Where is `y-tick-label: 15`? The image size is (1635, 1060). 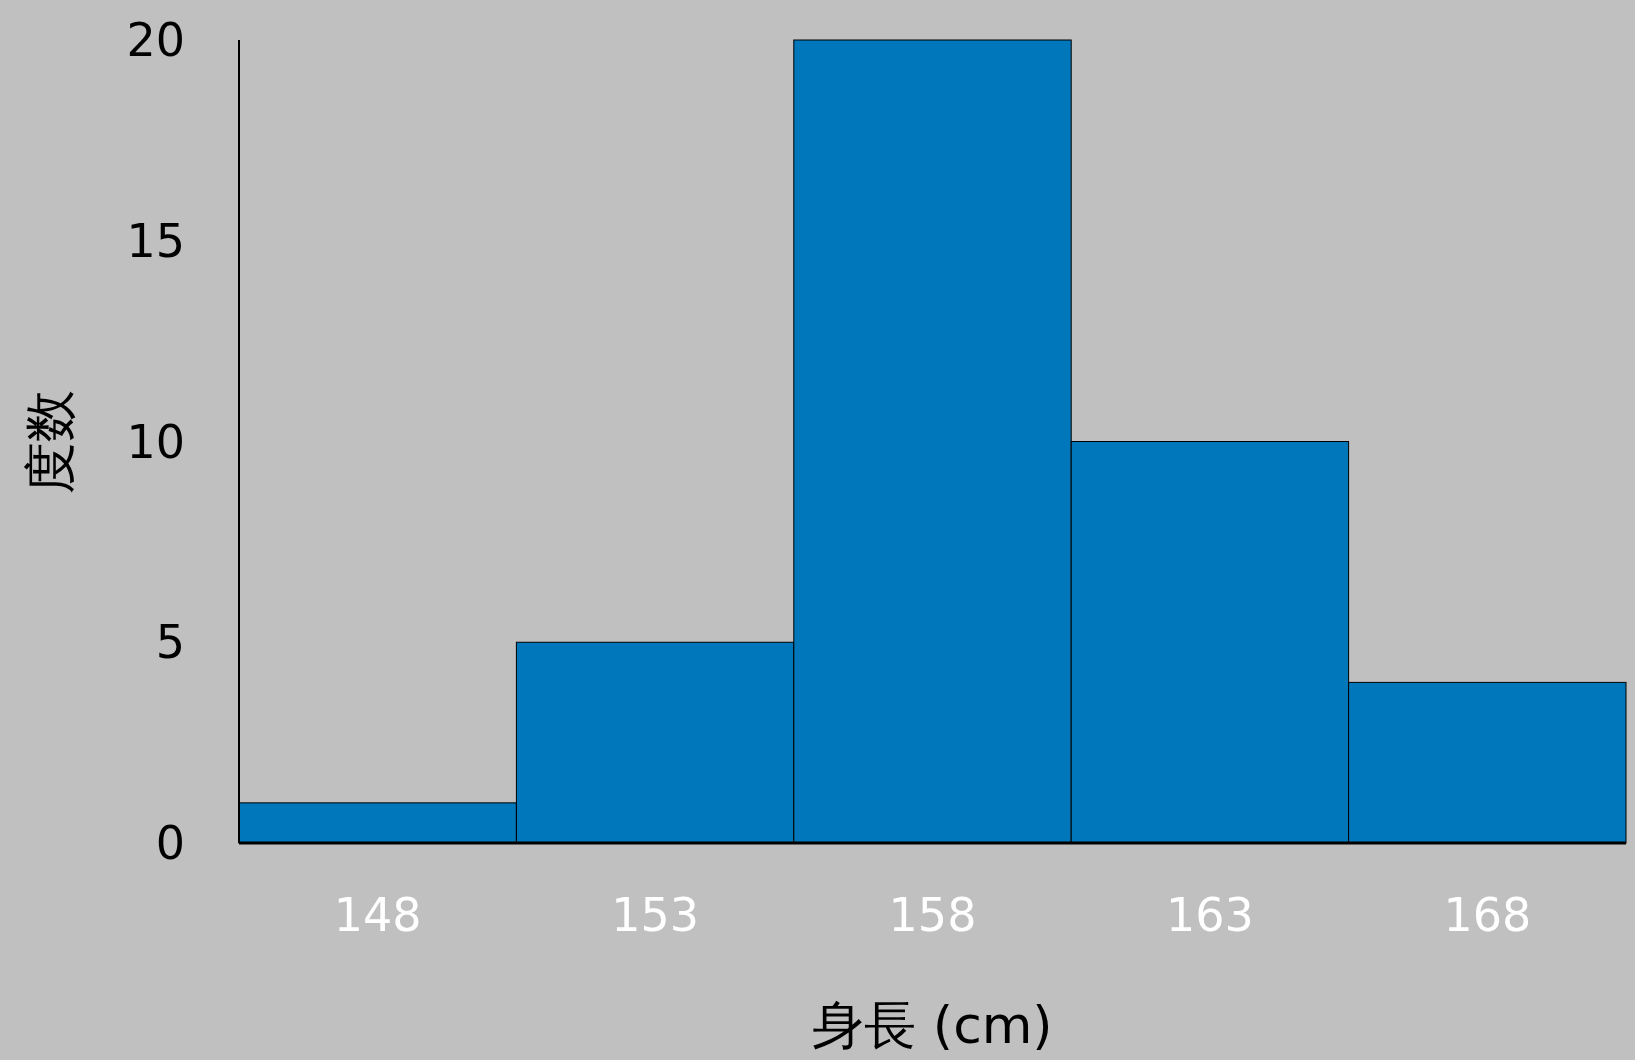 y-tick-label: 15 is located at coordinates (155, 240).